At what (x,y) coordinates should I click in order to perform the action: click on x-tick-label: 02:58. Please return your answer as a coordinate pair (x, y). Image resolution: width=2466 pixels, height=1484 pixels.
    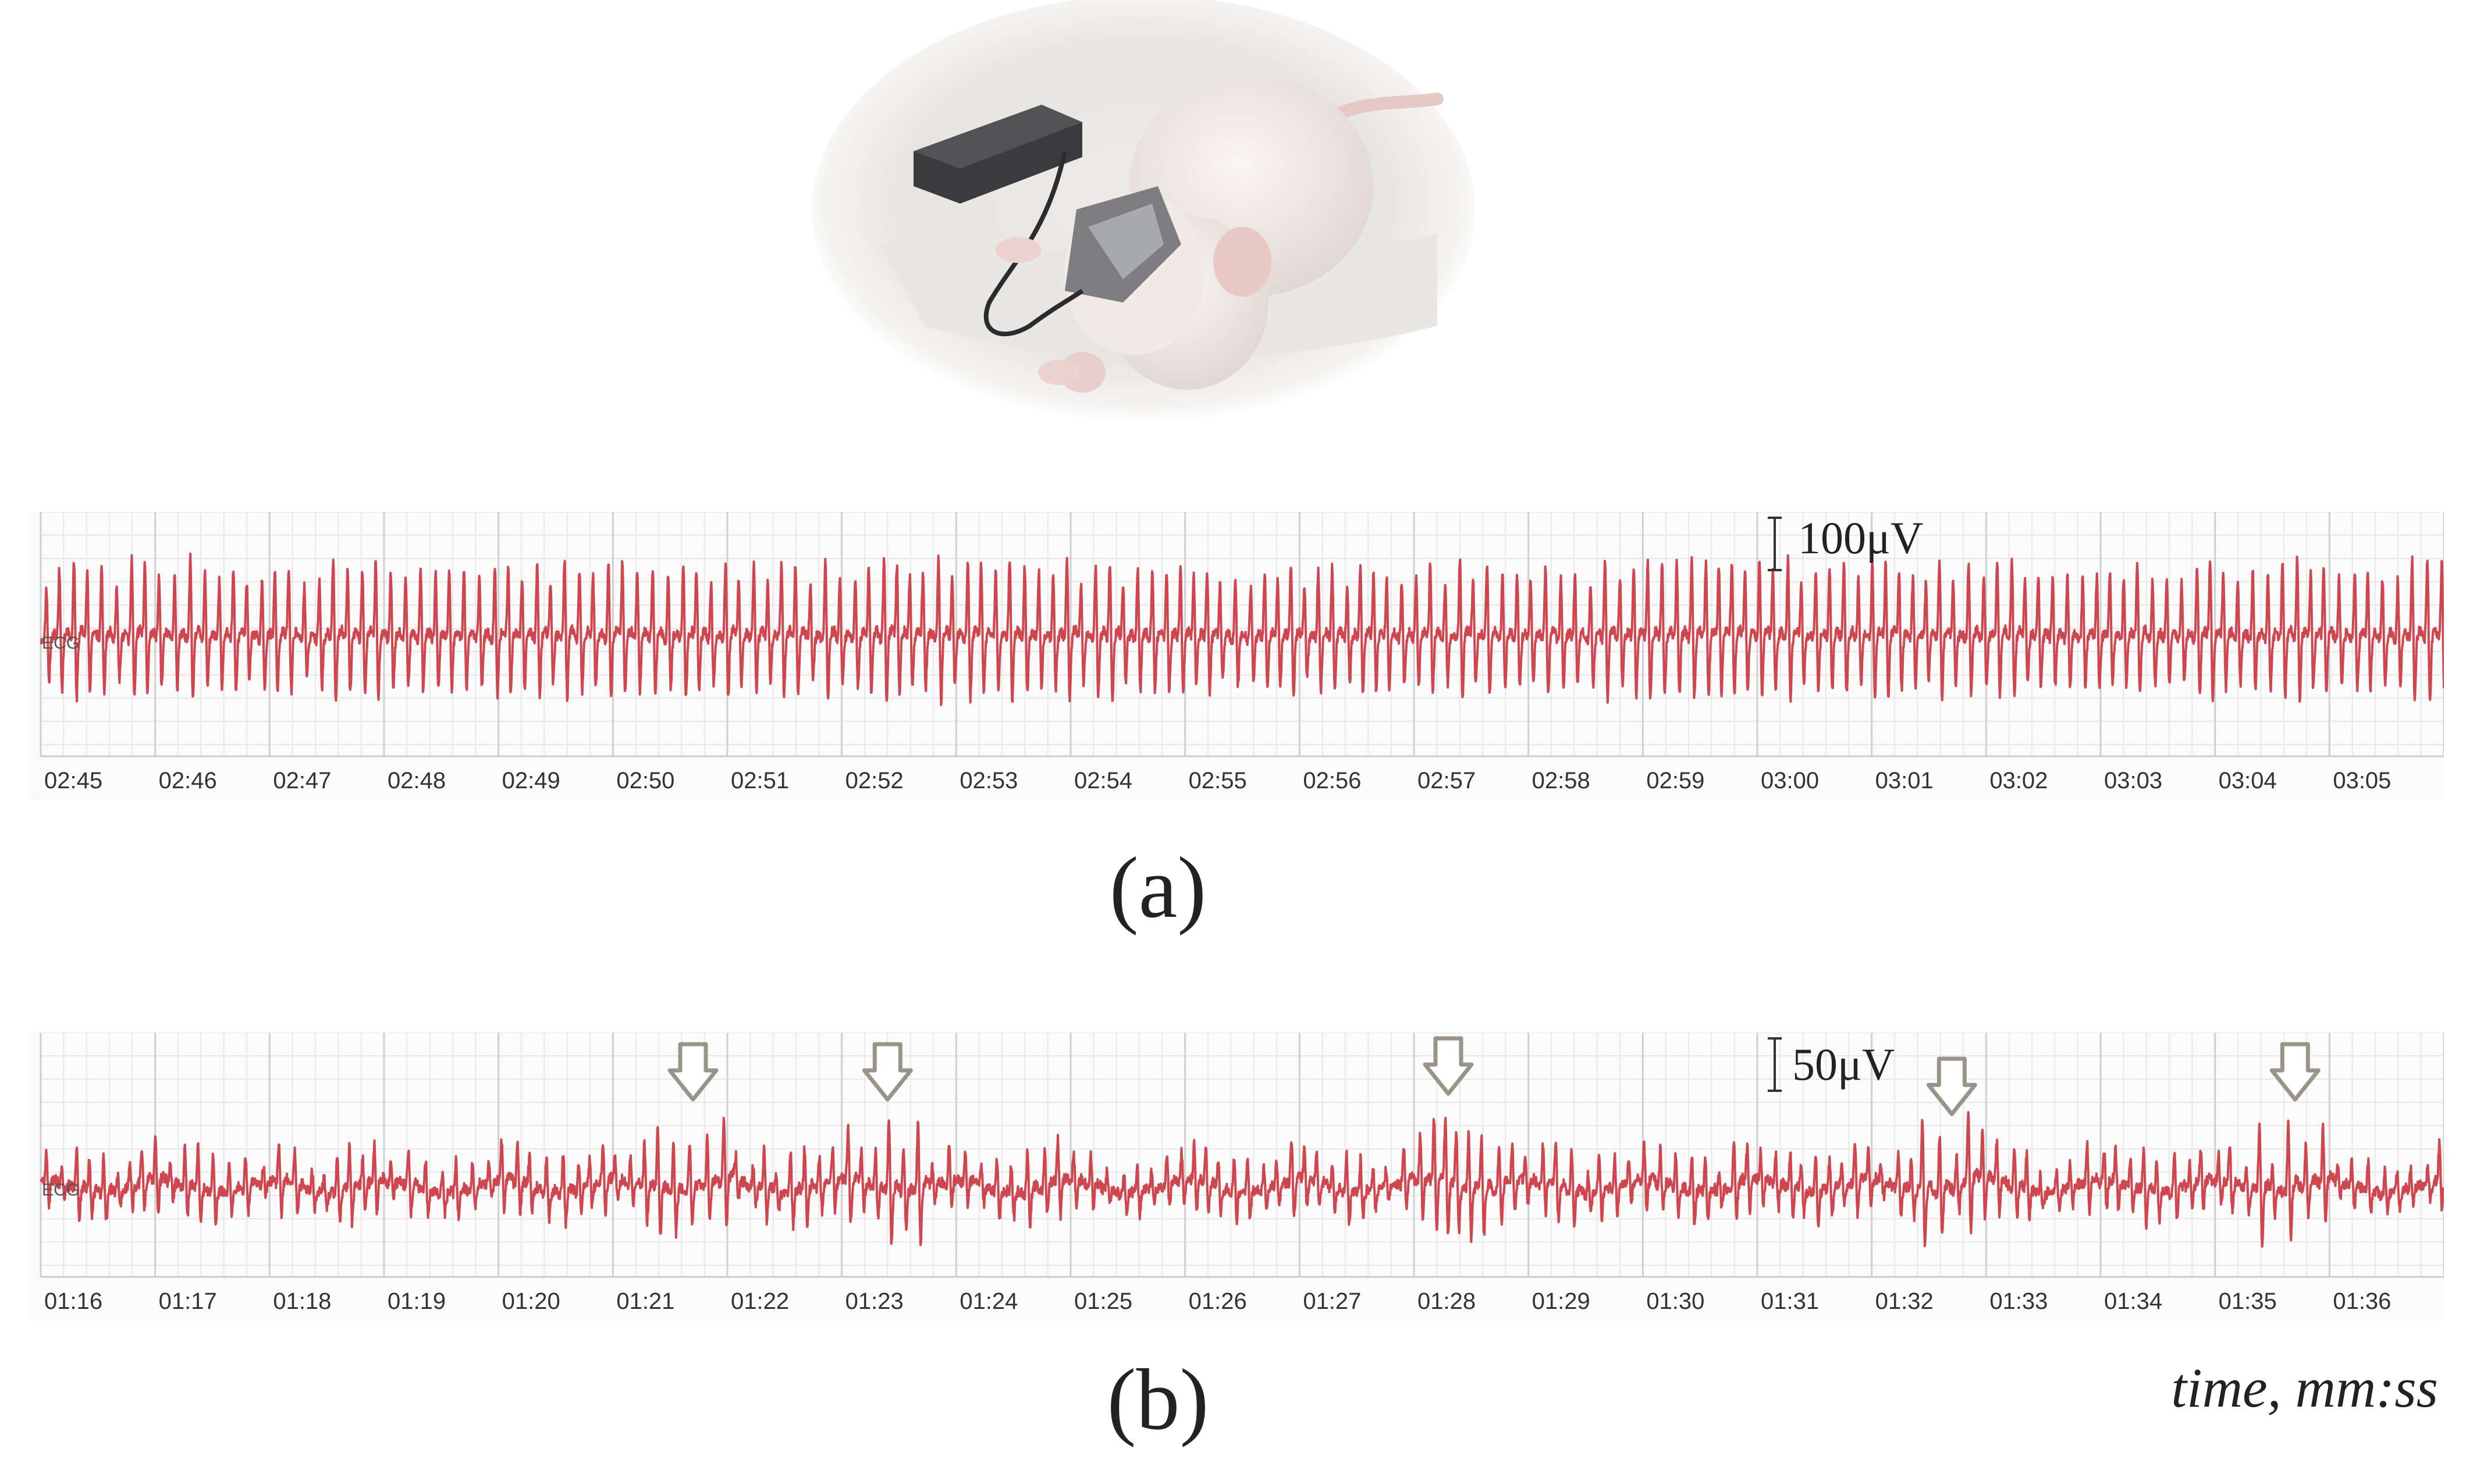
    Looking at the image, I should click on (1561, 780).